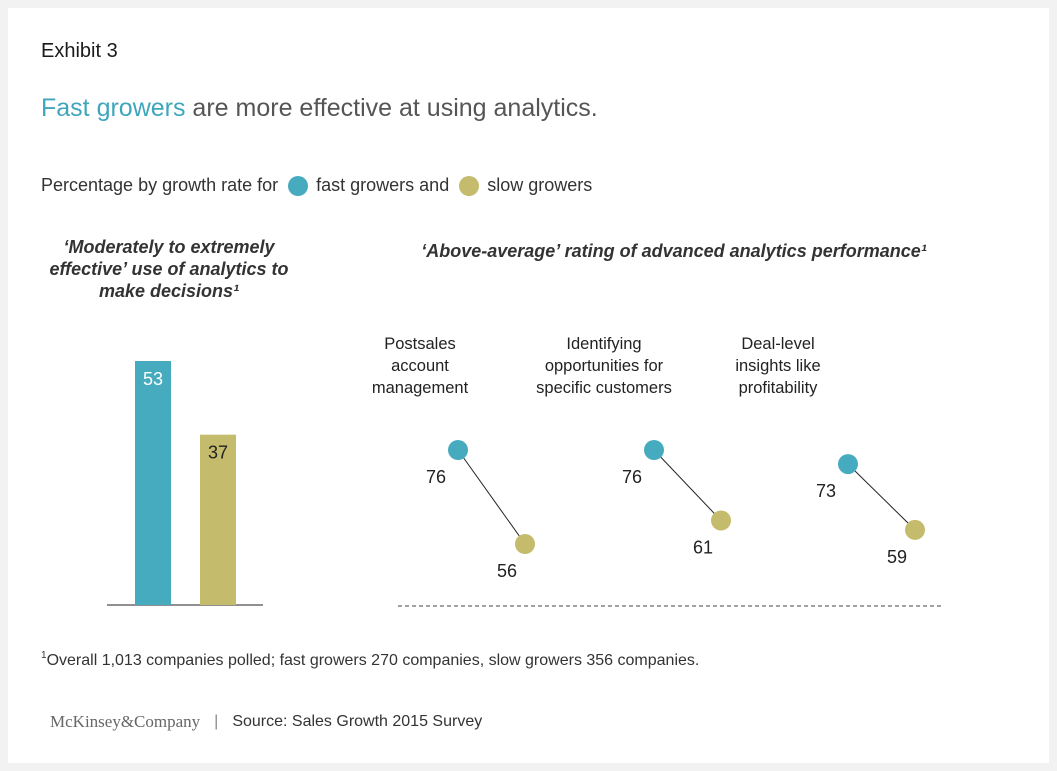 The width and height of the screenshot is (1057, 771). What do you see at coordinates (897, 557) in the screenshot?
I see `slow-value-label: 59` at bounding box center [897, 557].